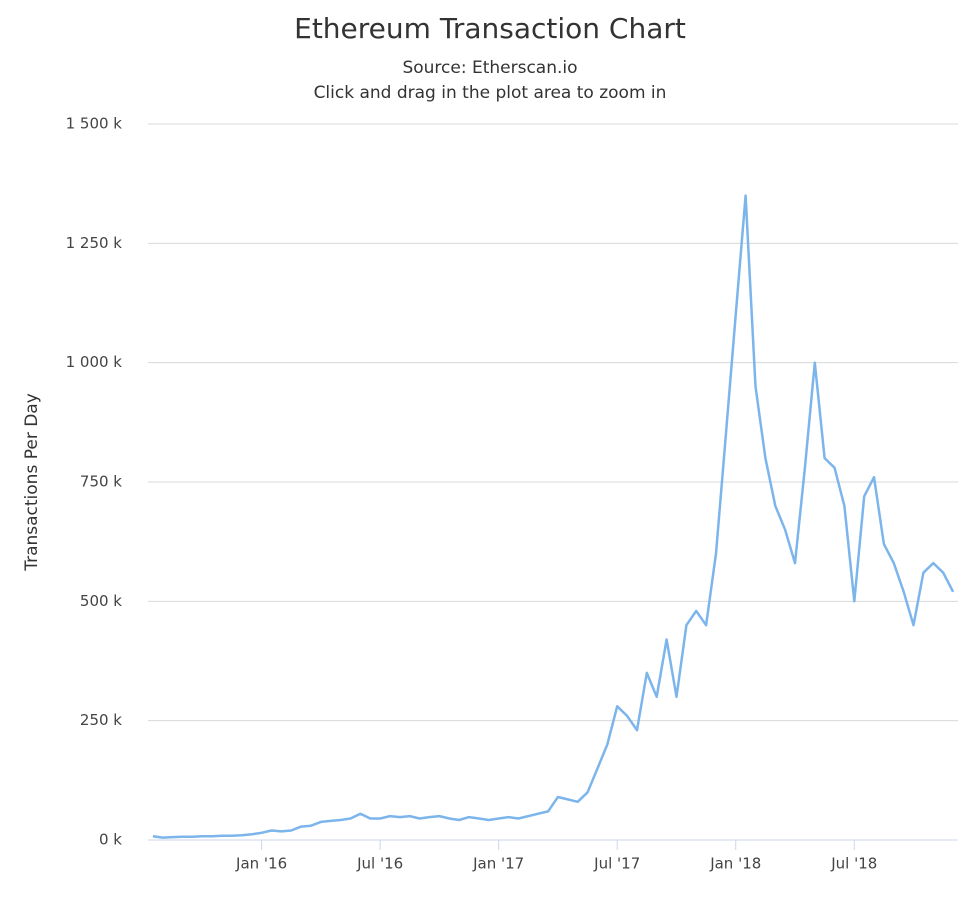  Describe the element at coordinates (379, 864) in the screenshot. I see `x-tick-label: Jul '16` at that location.